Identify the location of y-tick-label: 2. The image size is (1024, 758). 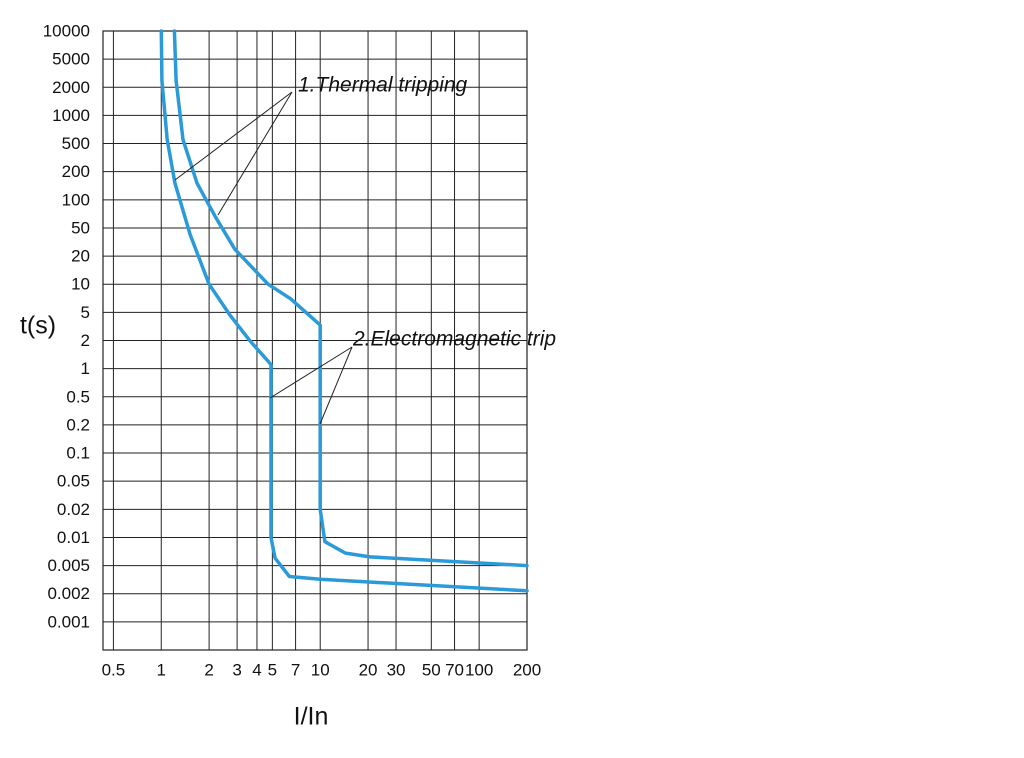
(85, 340).